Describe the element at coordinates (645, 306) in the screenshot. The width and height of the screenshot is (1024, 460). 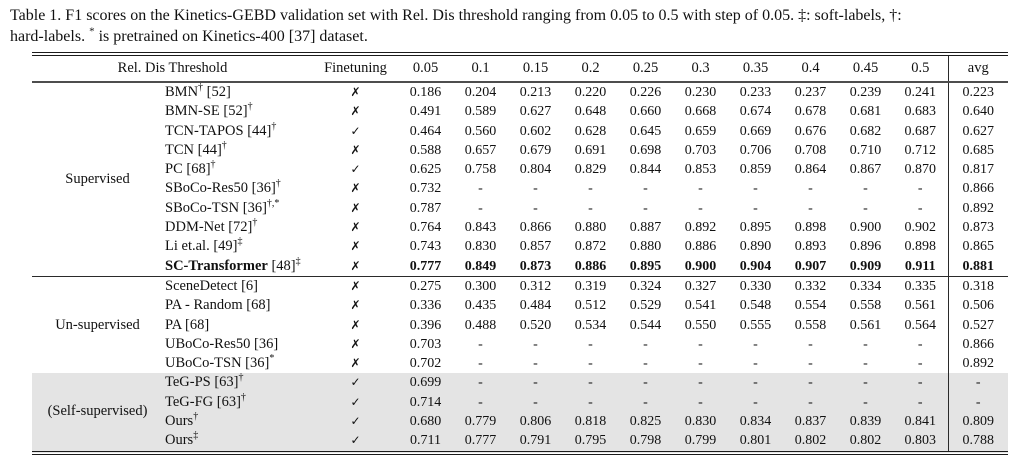
I see `score-cell: 0.529` at that location.